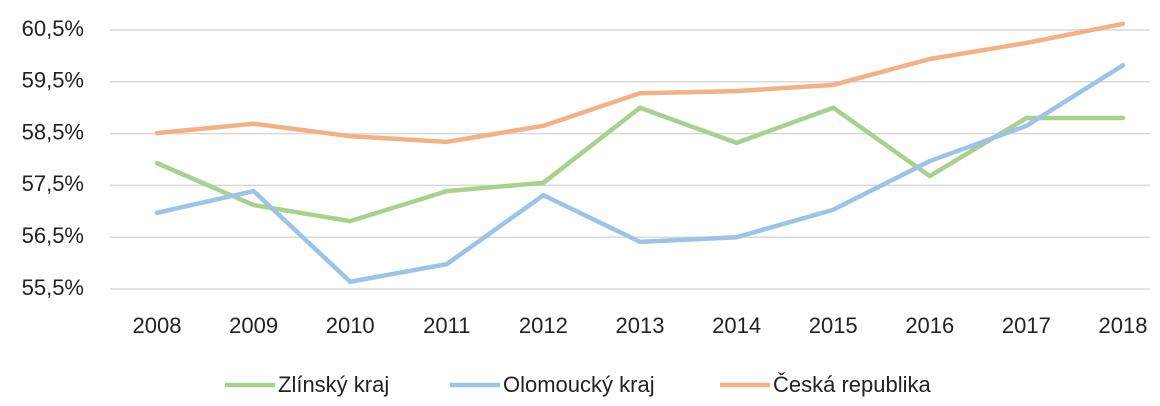 The width and height of the screenshot is (1160, 406). What do you see at coordinates (53, 80) in the screenshot?
I see `y-tick-label: 59,5%` at bounding box center [53, 80].